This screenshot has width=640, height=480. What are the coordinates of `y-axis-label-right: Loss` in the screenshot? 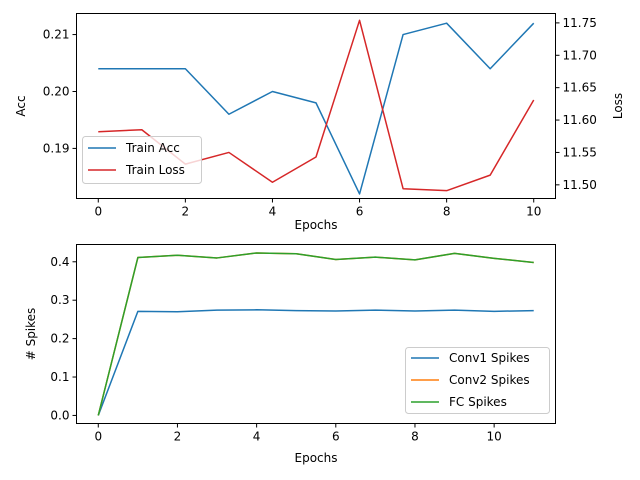 It's located at (618, 106).